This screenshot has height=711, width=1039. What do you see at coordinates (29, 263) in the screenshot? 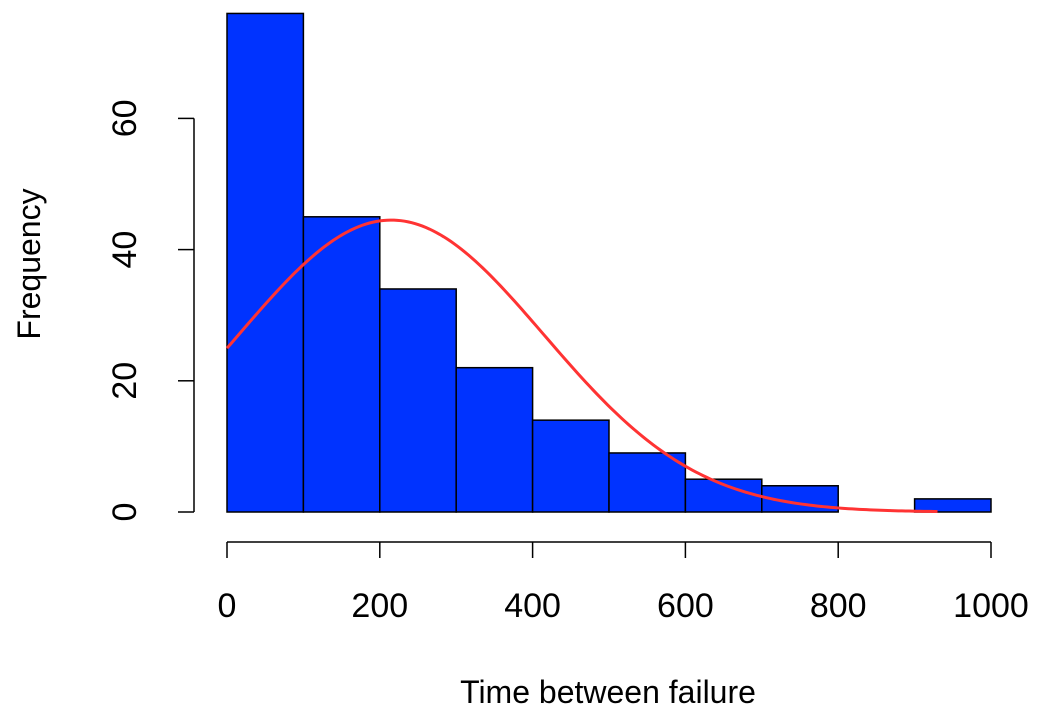
I see `y-axis-title: Frequency` at bounding box center [29, 263].